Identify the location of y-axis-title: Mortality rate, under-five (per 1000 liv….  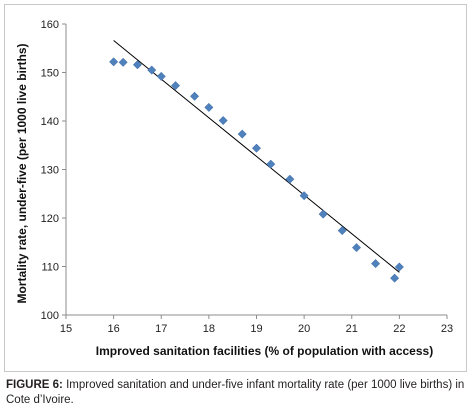
(22, 173).